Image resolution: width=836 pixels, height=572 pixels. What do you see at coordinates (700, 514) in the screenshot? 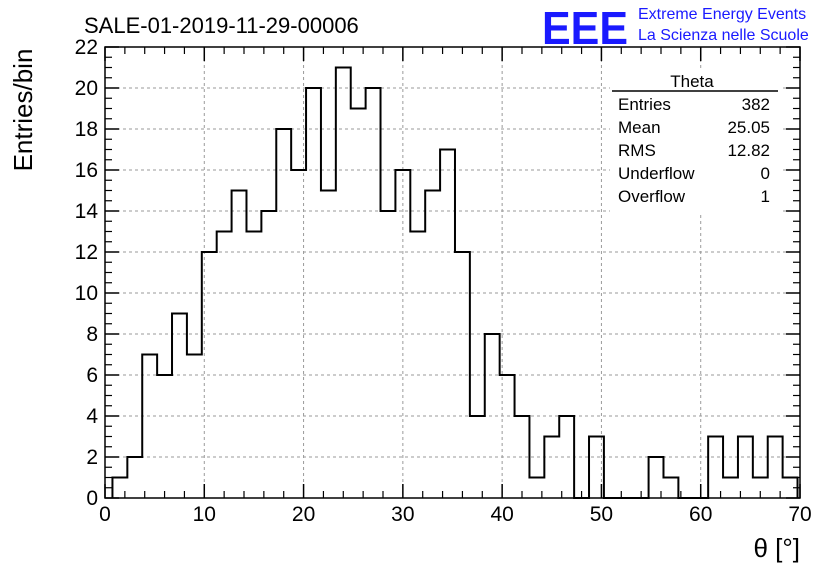
I see `x-tick-label: 60` at bounding box center [700, 514].